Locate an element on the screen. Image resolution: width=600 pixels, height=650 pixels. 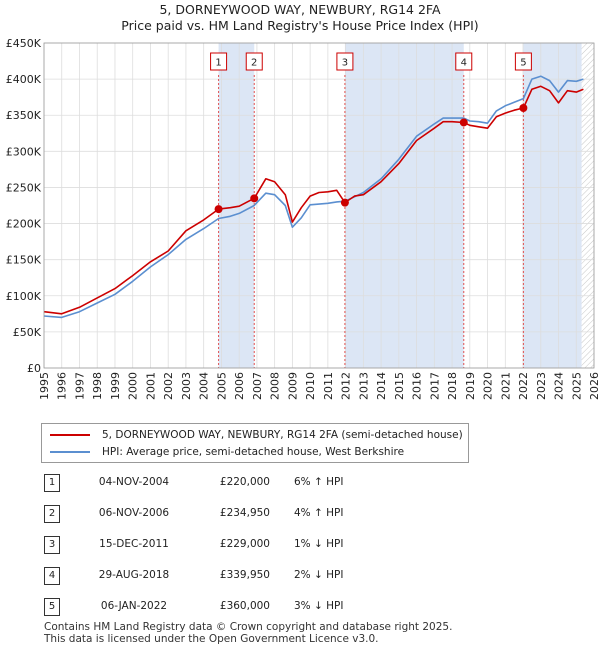
sale-badge-label: 3 is located at coordinates (345, 63).